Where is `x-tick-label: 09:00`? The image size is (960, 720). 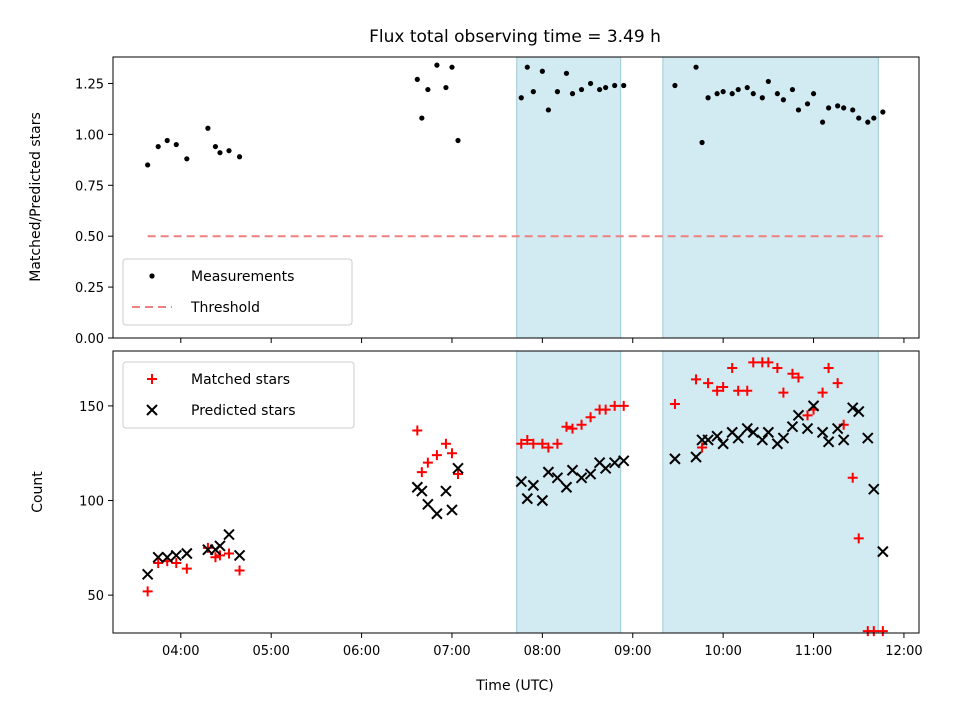
x-tick-label: 09:00 is located at coordinates (632, 651).